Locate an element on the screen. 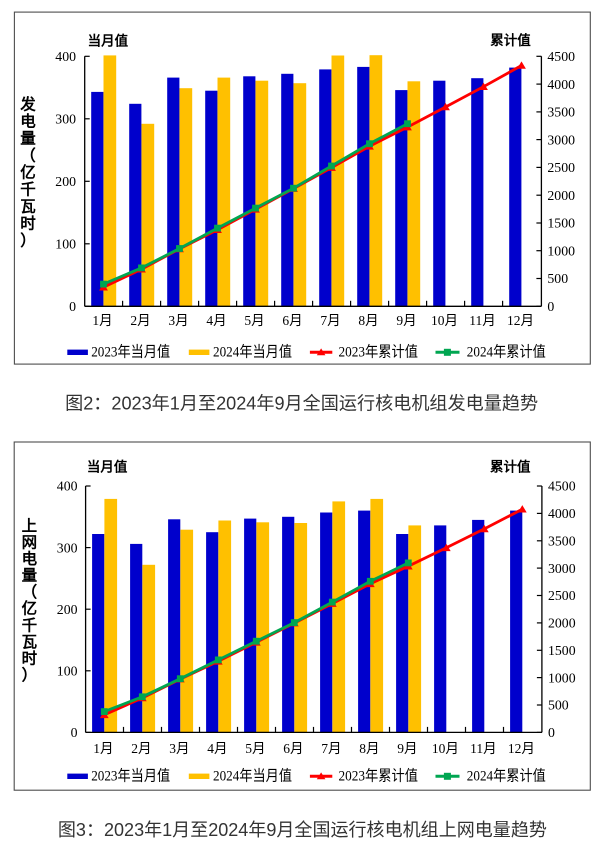 The image size is (604, 847). svg-text: 发 is located at coordinates (27, 103).